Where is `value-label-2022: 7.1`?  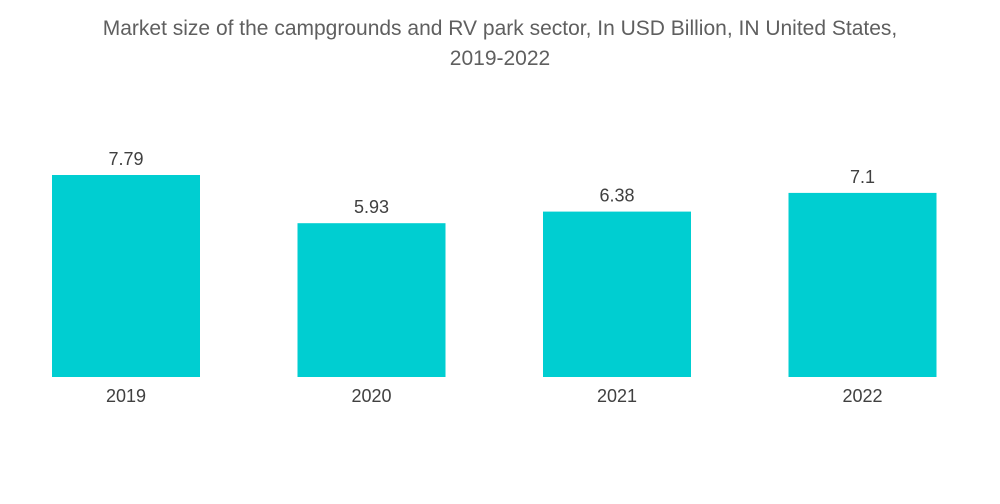 value-label-2022: 7.1 is located at coordinates (862, 177).